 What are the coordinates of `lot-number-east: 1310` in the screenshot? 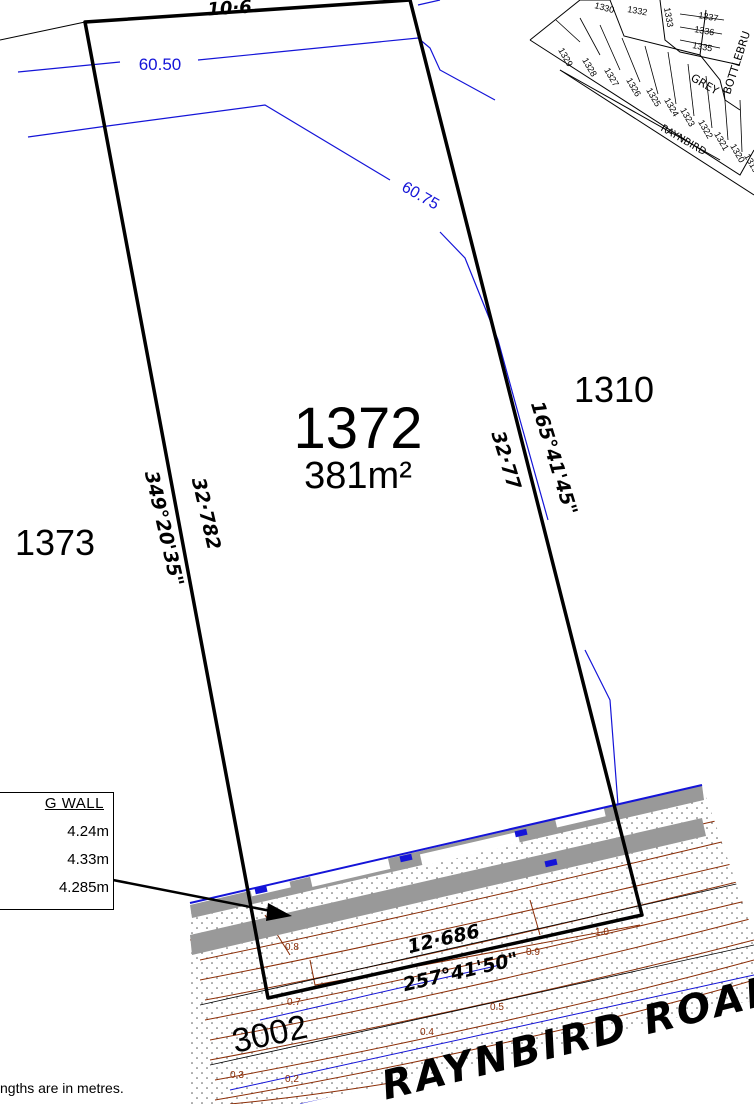 It's located at (614, 389).